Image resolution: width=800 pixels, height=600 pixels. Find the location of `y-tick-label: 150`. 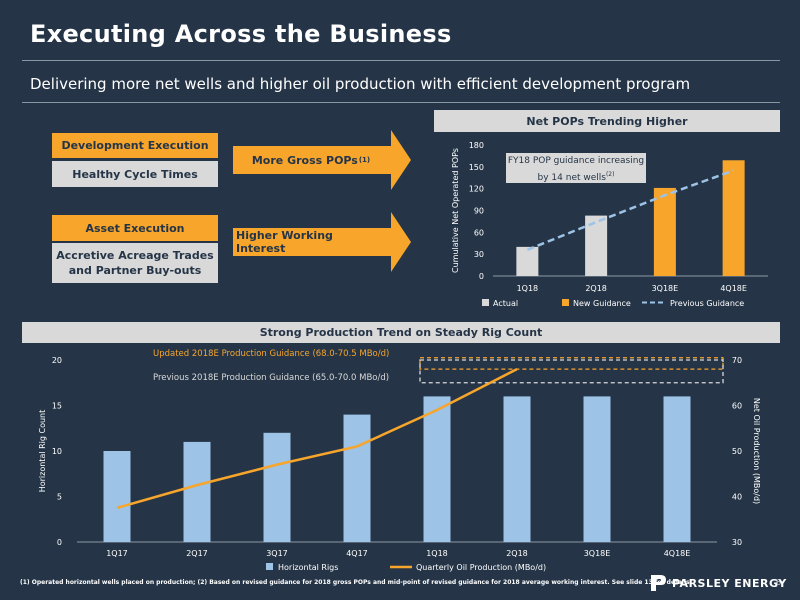

y-tick-label: 150 is located at coordinates (476, 167).